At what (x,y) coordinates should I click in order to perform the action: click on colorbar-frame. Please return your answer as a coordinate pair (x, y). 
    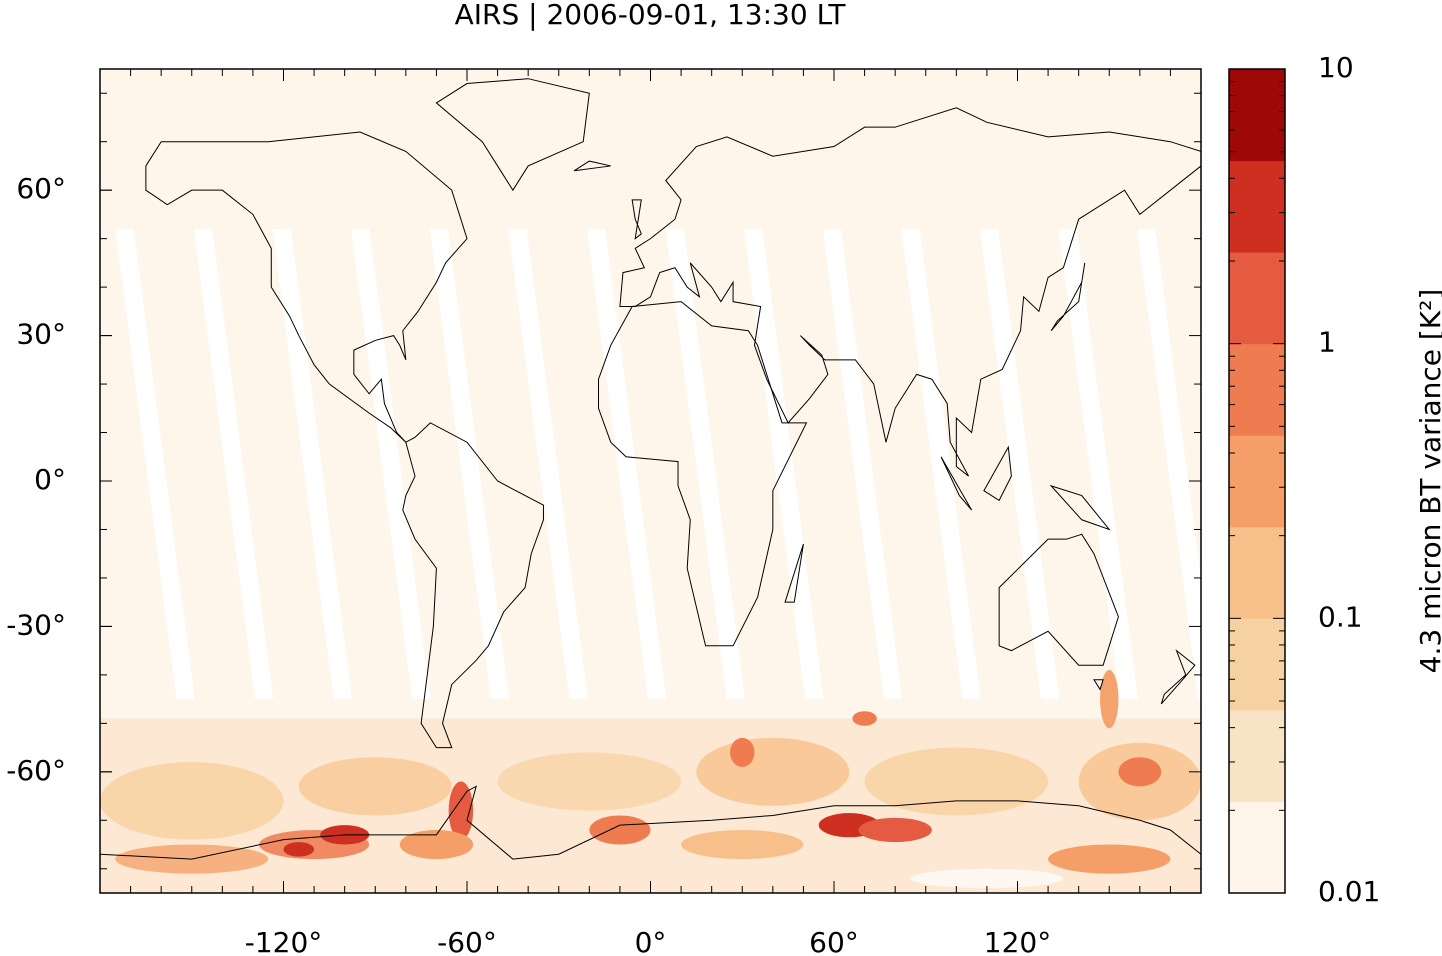
    Looking at the image, I should click on (1257, 481).